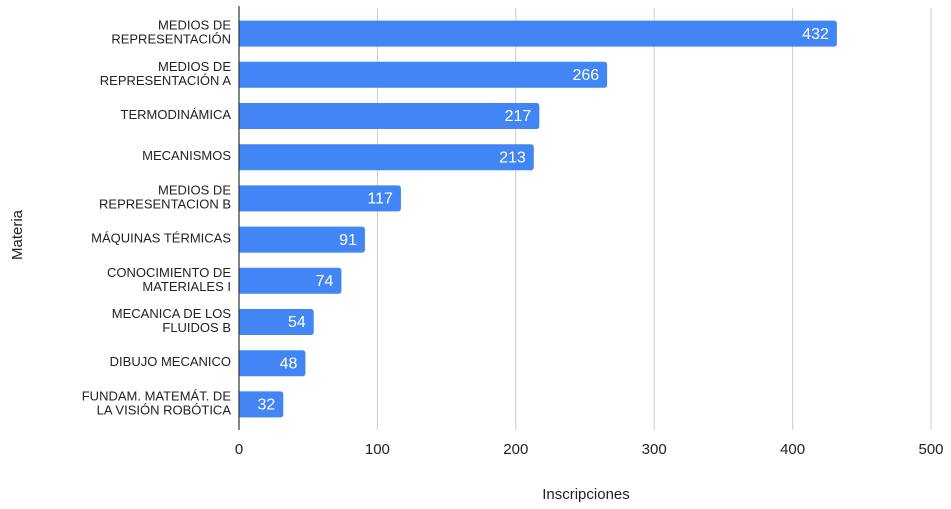 The image size is (951, 509). What do you see at coordinates (170, 362) in the screenshot?
I see `y-tick-label: DIBUJO MECANICO` at bounding box center [170, 362].